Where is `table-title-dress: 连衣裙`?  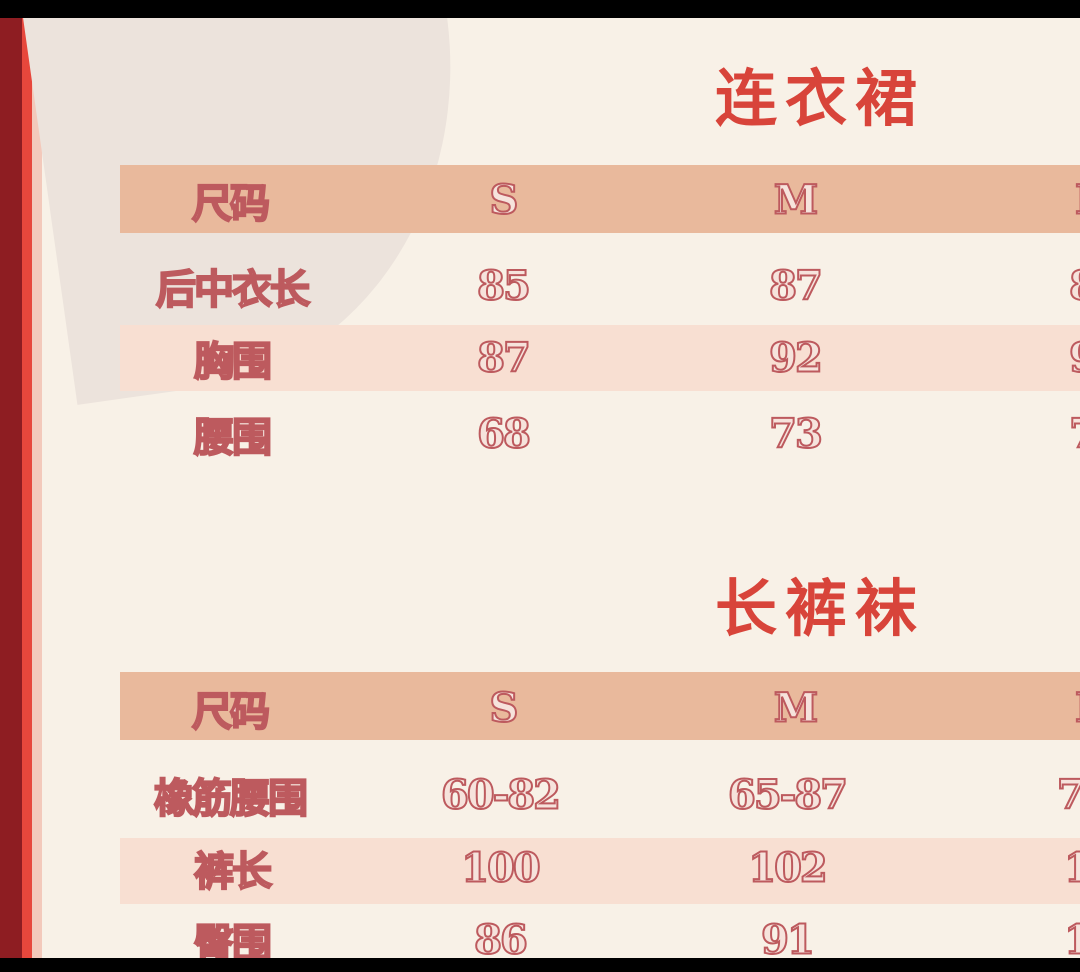 table-title-dress: 连衣裙 is located at coordinates (819, 98).